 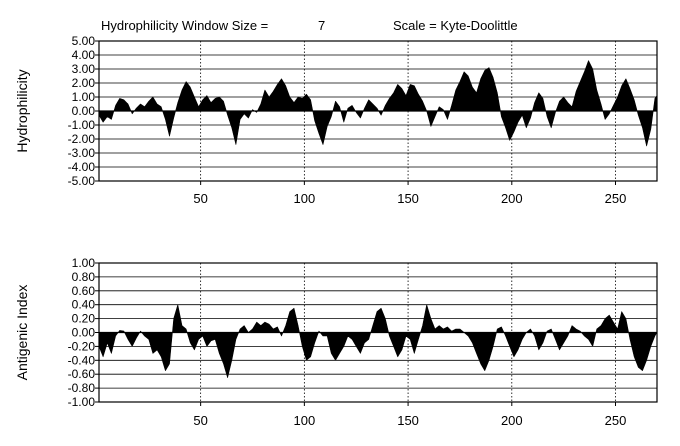 I want to click on hydrophilicity-y-tick-label: 3.00, so click(x=84, y=69).